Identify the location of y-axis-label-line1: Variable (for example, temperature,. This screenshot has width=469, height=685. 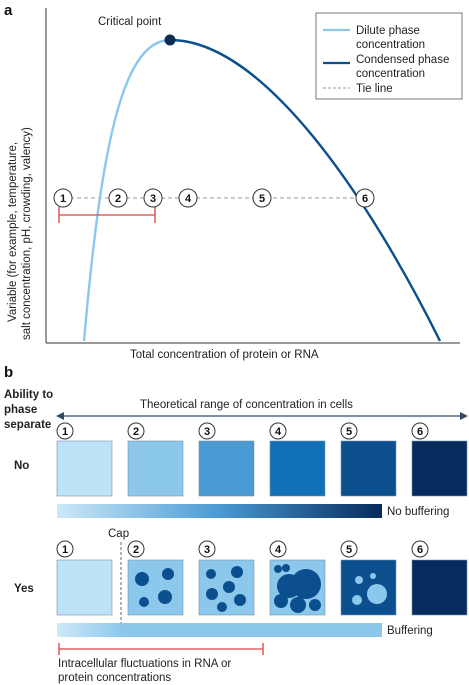
(13, 232).